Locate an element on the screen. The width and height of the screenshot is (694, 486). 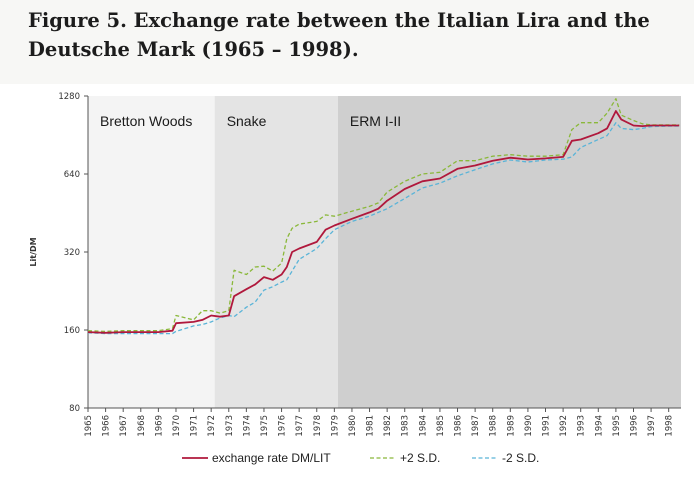
x-tick-label: 1965 is located at coordinates (89, 426).